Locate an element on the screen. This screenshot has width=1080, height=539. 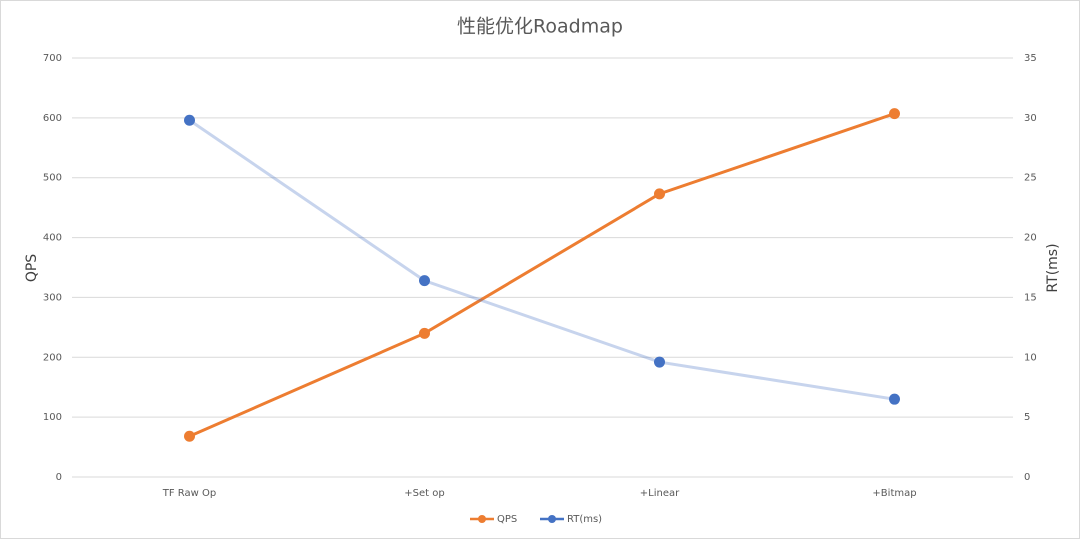
chart-title: 性能优化Roadmap is located at coordinates (540, 27).